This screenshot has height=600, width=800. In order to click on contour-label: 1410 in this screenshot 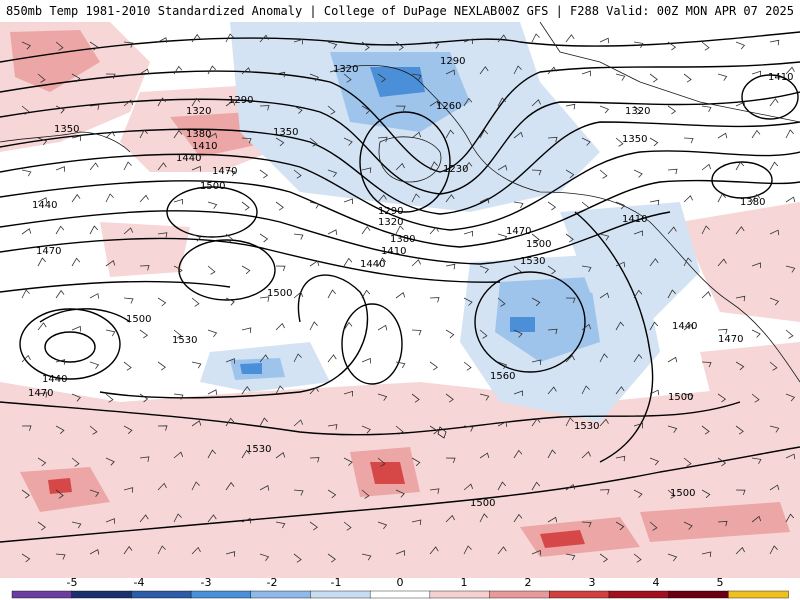, I will do `click(780, 77)`.